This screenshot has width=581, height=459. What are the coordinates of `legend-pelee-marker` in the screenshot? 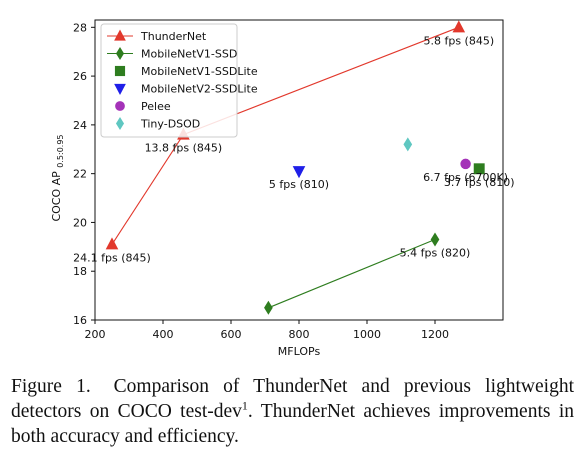 It's located at (120, 106).